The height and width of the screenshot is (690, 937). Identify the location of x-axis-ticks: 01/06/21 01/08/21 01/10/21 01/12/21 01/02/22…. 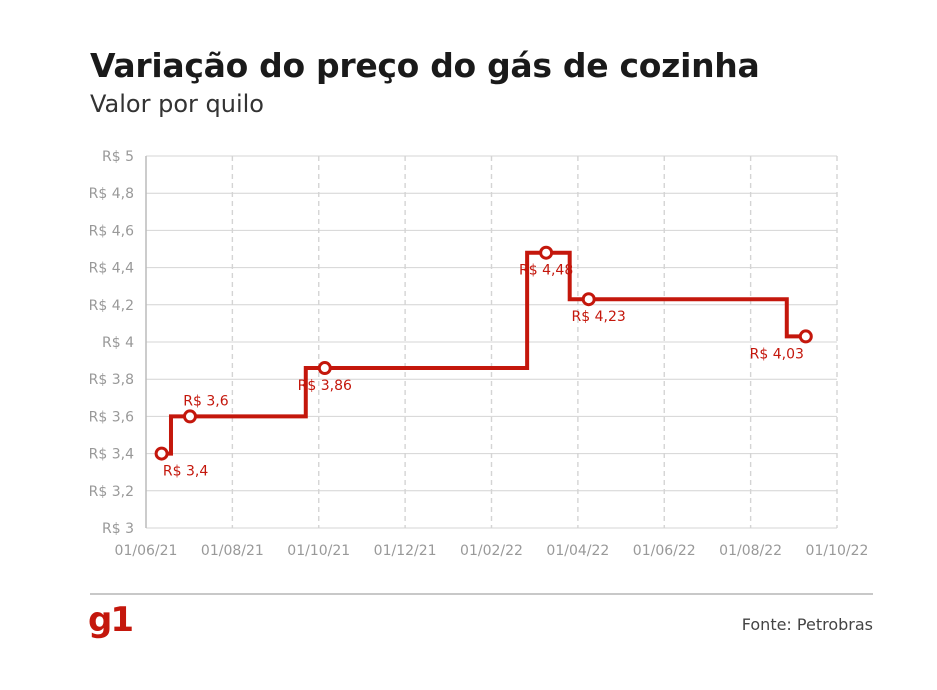
(492, 551).